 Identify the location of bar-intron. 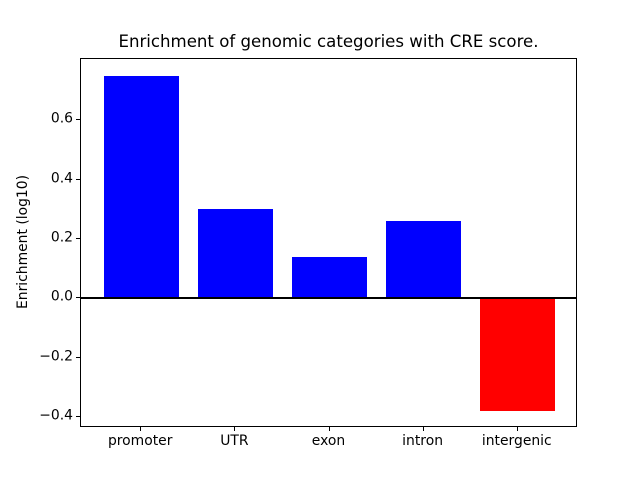
(424, 260).